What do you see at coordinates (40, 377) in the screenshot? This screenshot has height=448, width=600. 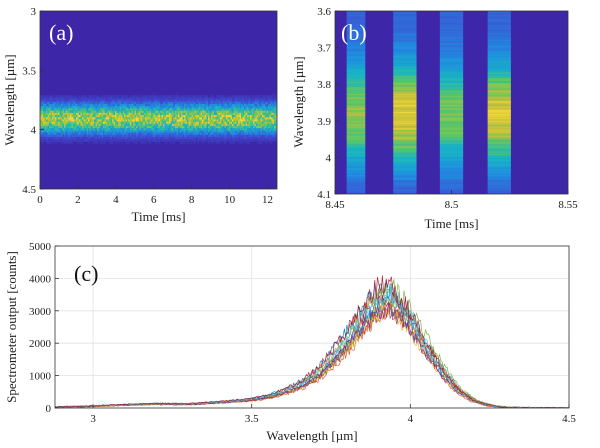 I see `panel-c-ytick-label: 1000` at bounding box center [40, 377].